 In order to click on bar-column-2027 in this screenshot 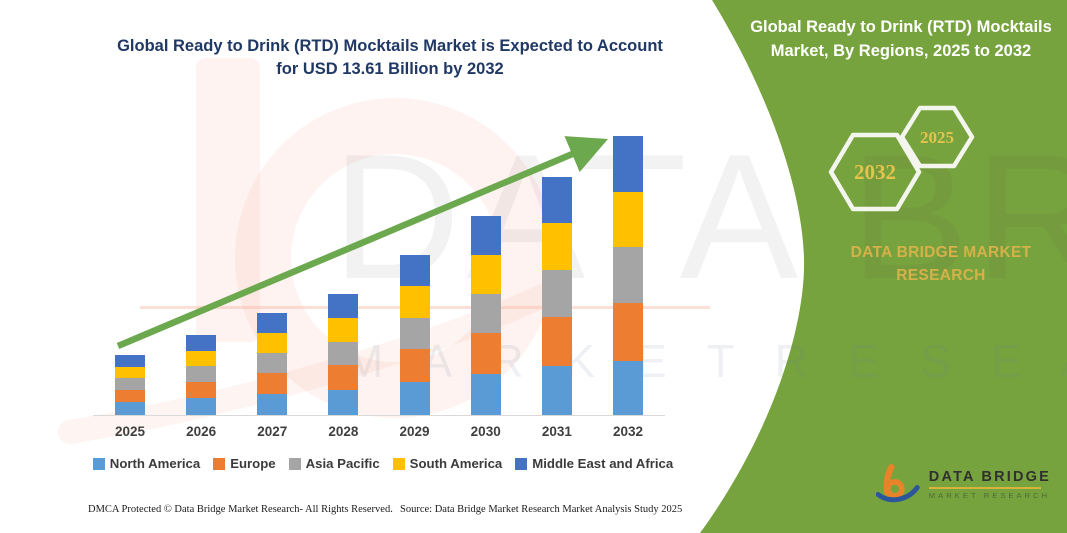, I will do `click(272, 363)`.